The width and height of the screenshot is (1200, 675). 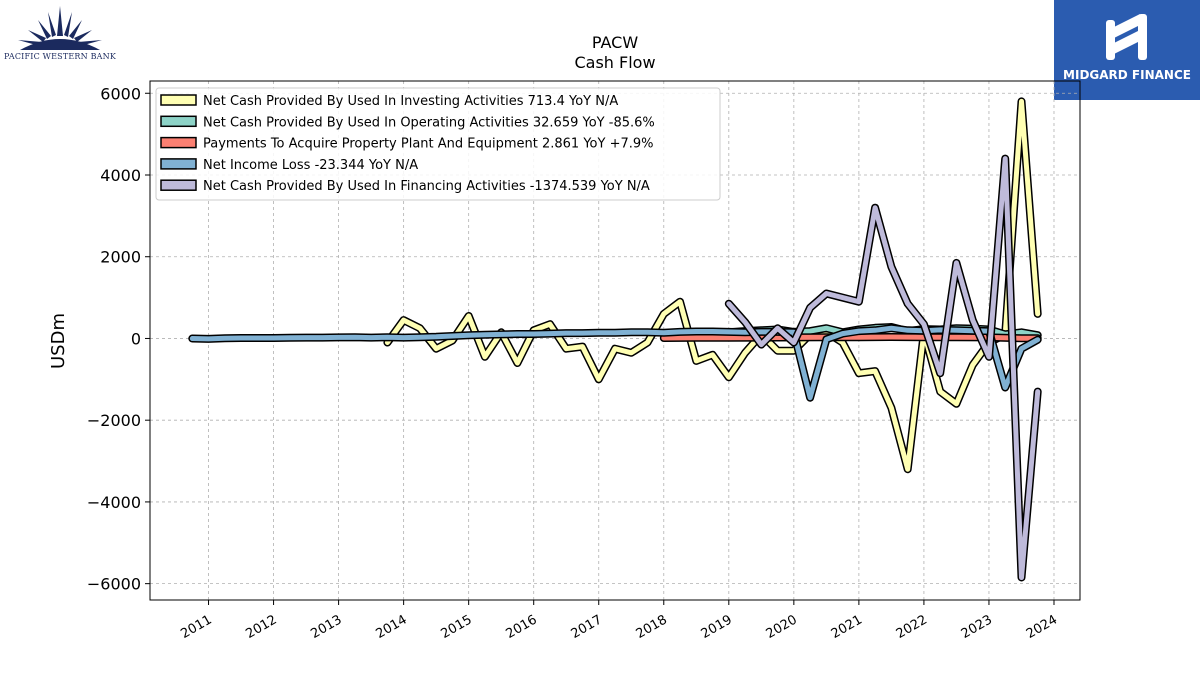 What do you see at coordinates (120, 93) in the screenshot?
I see `y-tick-label: 6000` at bounding box center [120, 93].